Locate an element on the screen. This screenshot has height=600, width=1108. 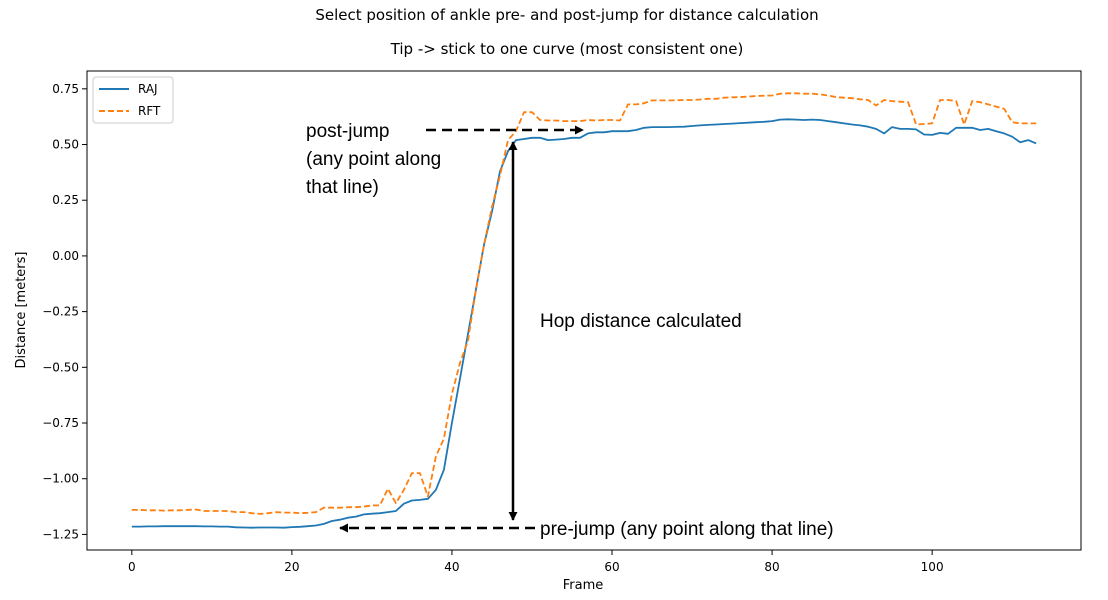
x-tick-label: 80 is located at coordinates (771, 567).